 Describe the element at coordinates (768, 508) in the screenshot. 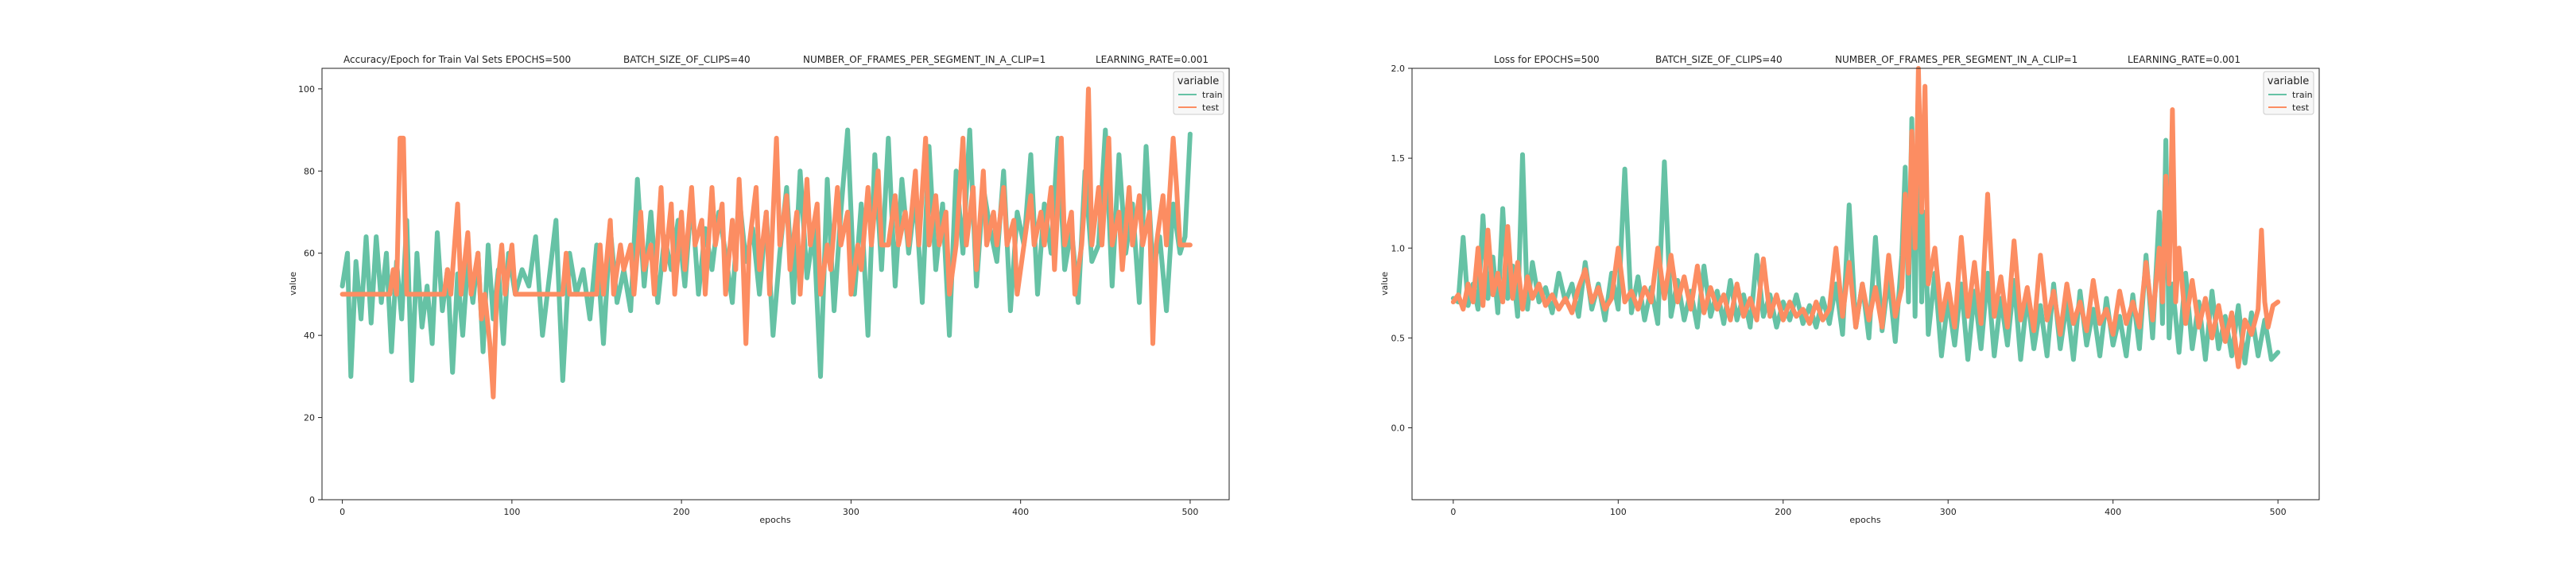

I see `accuracy-x-ticks: 0 100 200 300 400 500` at that location.